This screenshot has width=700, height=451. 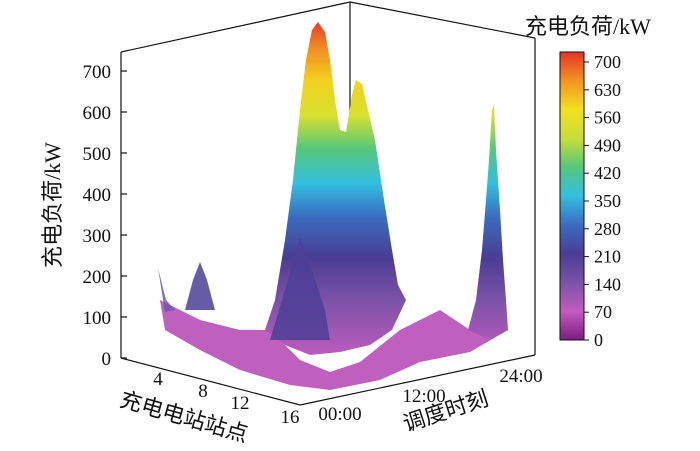 I want to click on station-tick-label: 16, so click(x=290, y=417).